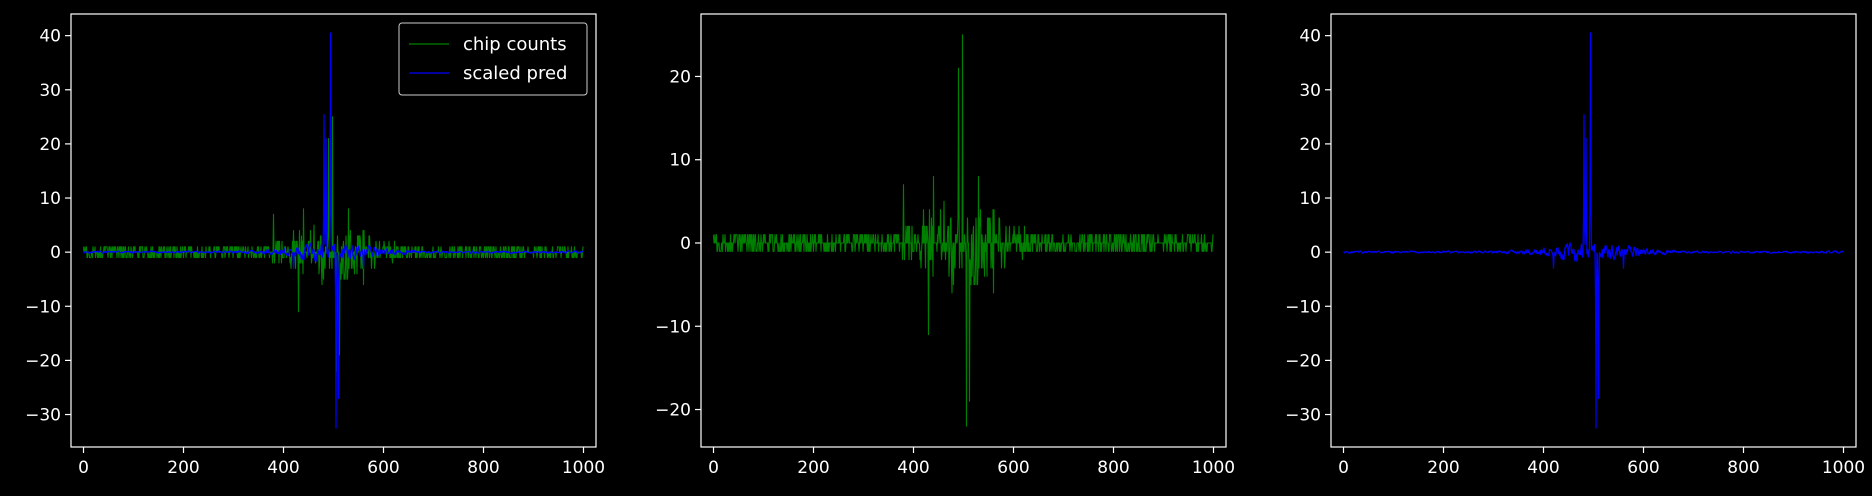 The height and width of the screenshot is (496, 1872). What do you see at coordinates (333, 244) in the screenshot?
I see `series-line-chip-counts` at bounding box center [333, 244].